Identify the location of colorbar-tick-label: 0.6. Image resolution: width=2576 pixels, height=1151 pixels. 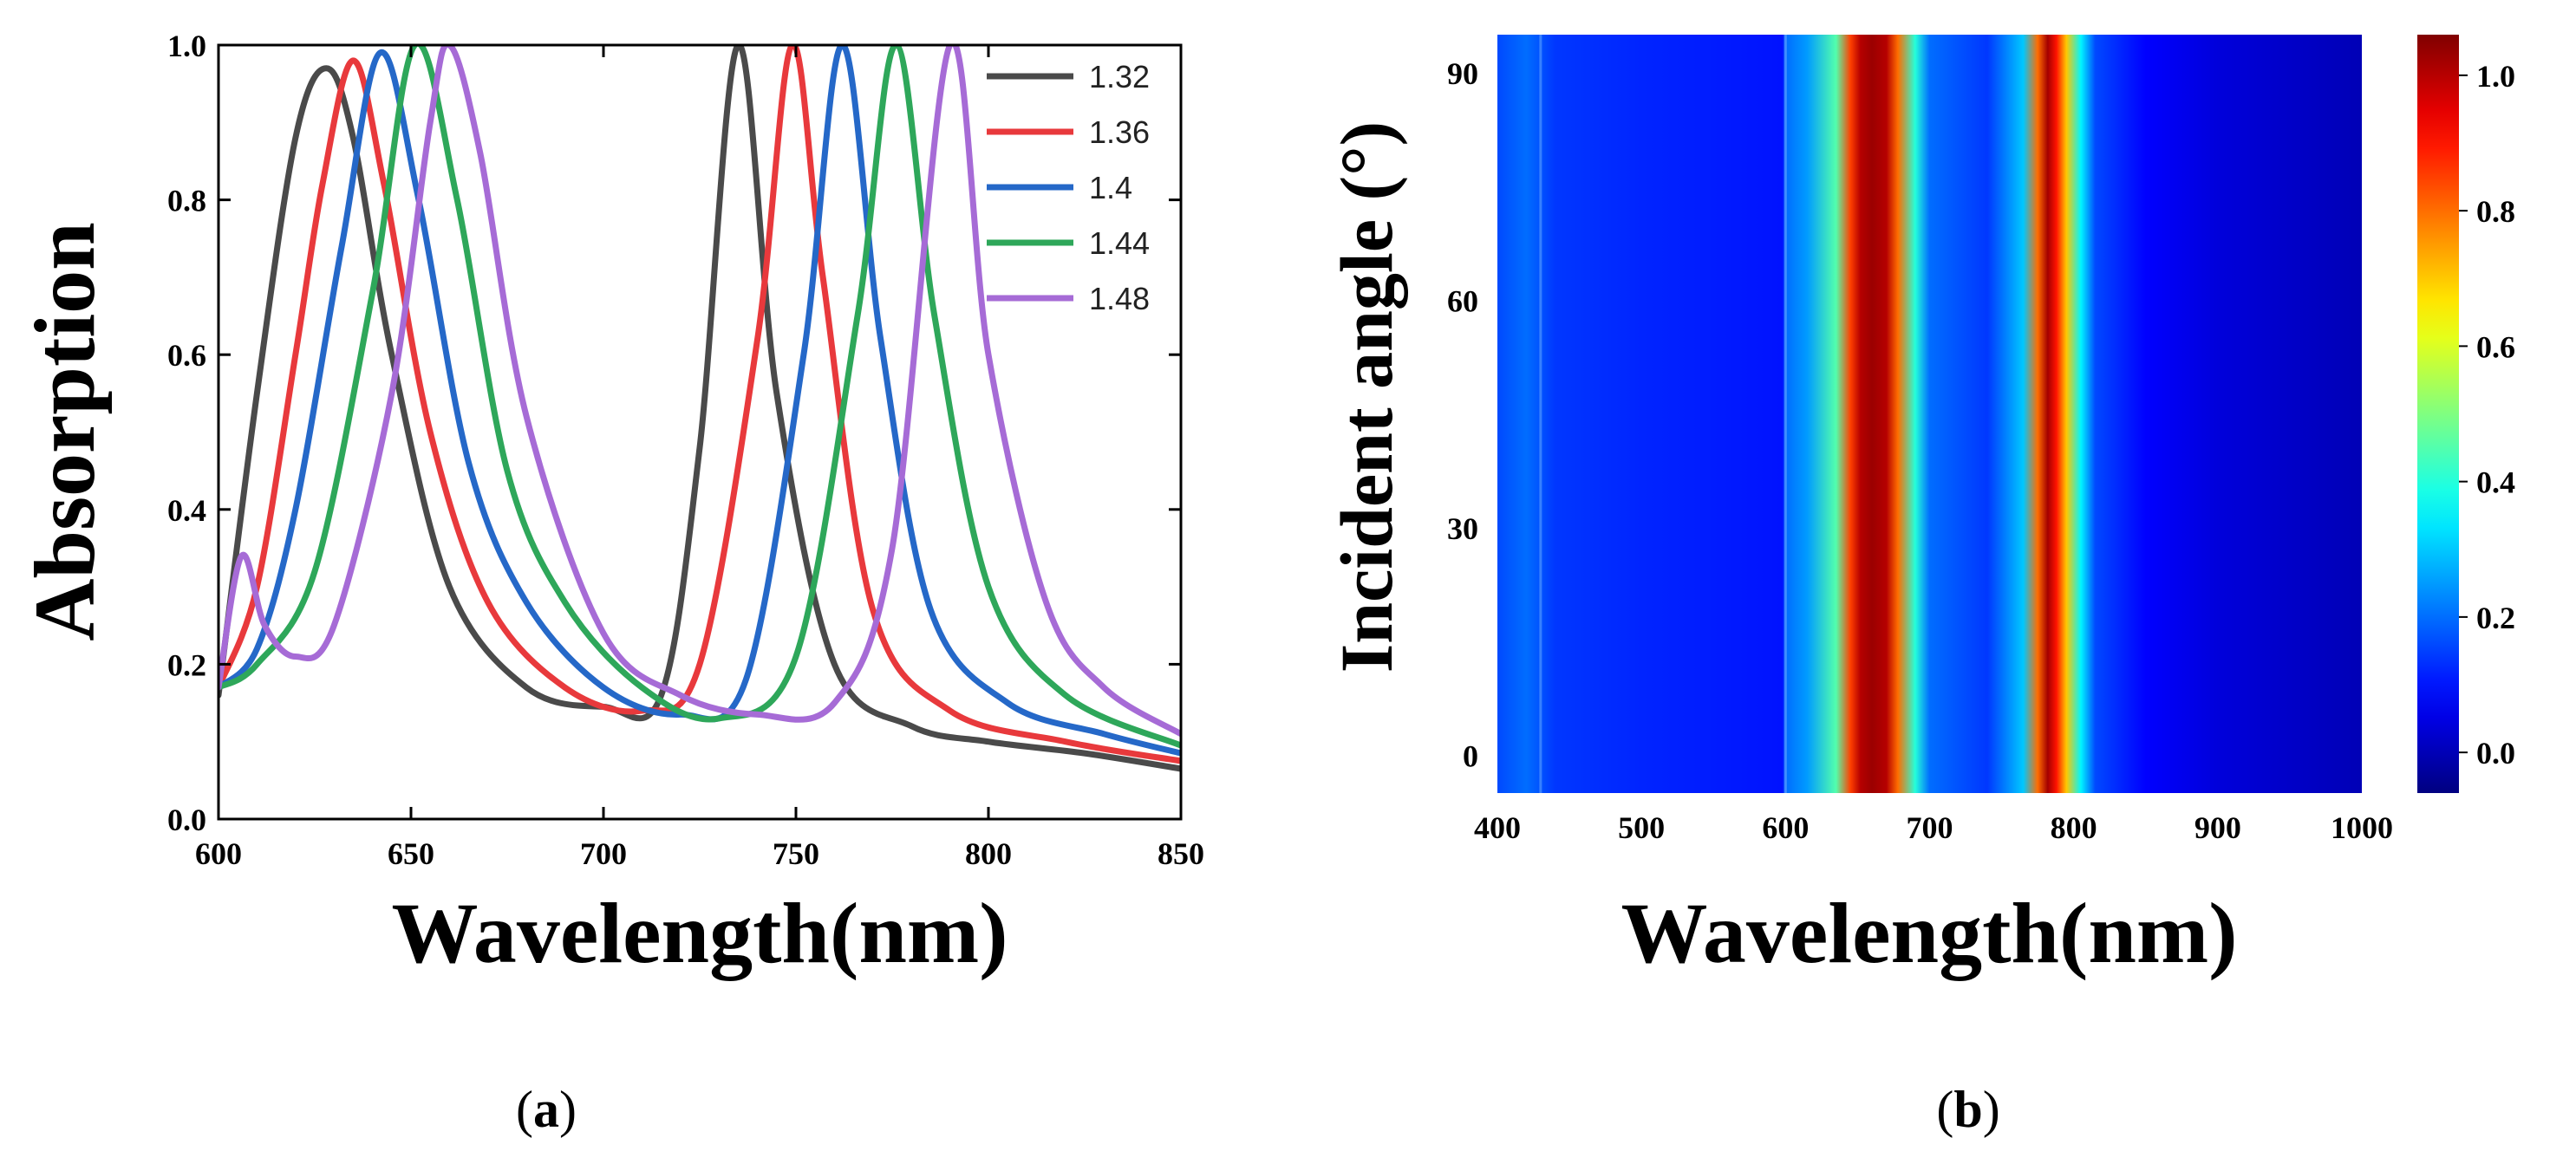
(2496, 346).